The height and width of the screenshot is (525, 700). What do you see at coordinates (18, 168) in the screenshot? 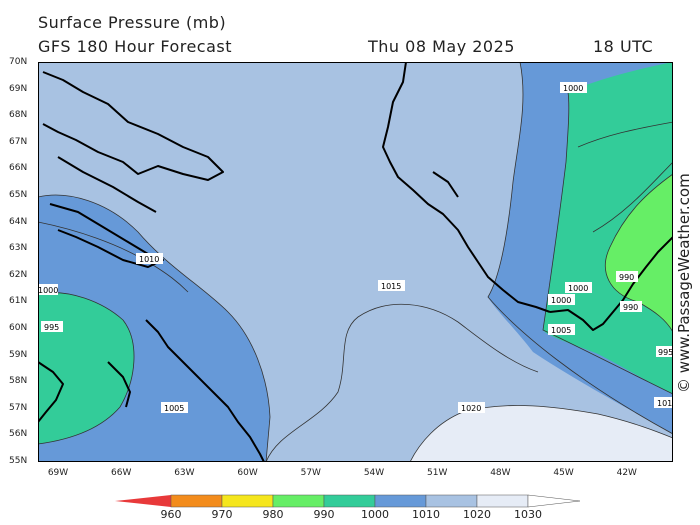
I see `lat-label: 66N` at bounding box center [18, 168].